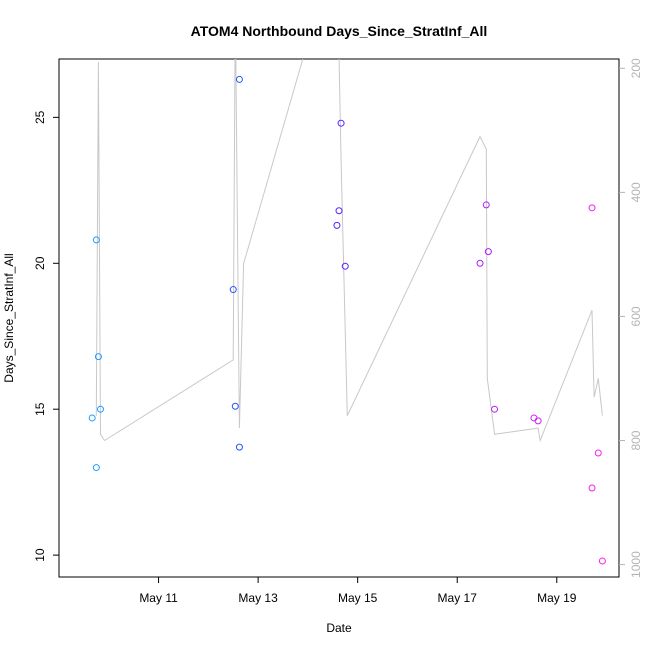  What do you see at coordinates (40, 555) in the screenshot?
I see `y-tick-label: 10` at bounding box center [40, 555].